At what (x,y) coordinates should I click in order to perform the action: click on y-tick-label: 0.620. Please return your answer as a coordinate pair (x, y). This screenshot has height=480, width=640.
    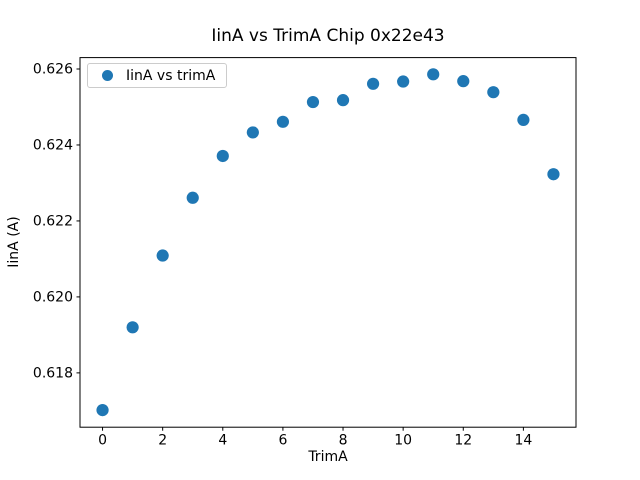
    Looking at the image, I should click on (53, 297).